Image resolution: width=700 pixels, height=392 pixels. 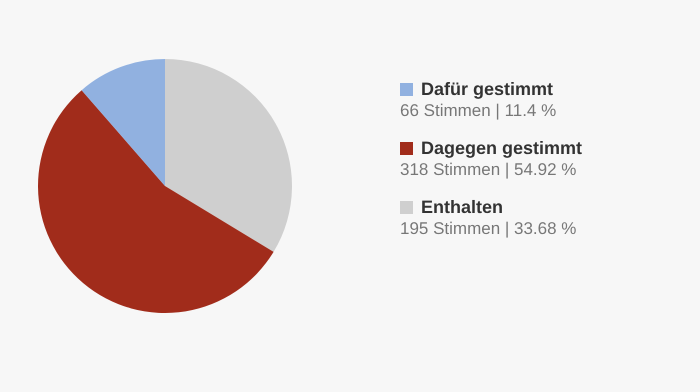 What do you see at coordinates (479, 111) in the screenshot?
I see `data-label: 66 Stimmen | 11.4 %` at bounding box center [479, 111].